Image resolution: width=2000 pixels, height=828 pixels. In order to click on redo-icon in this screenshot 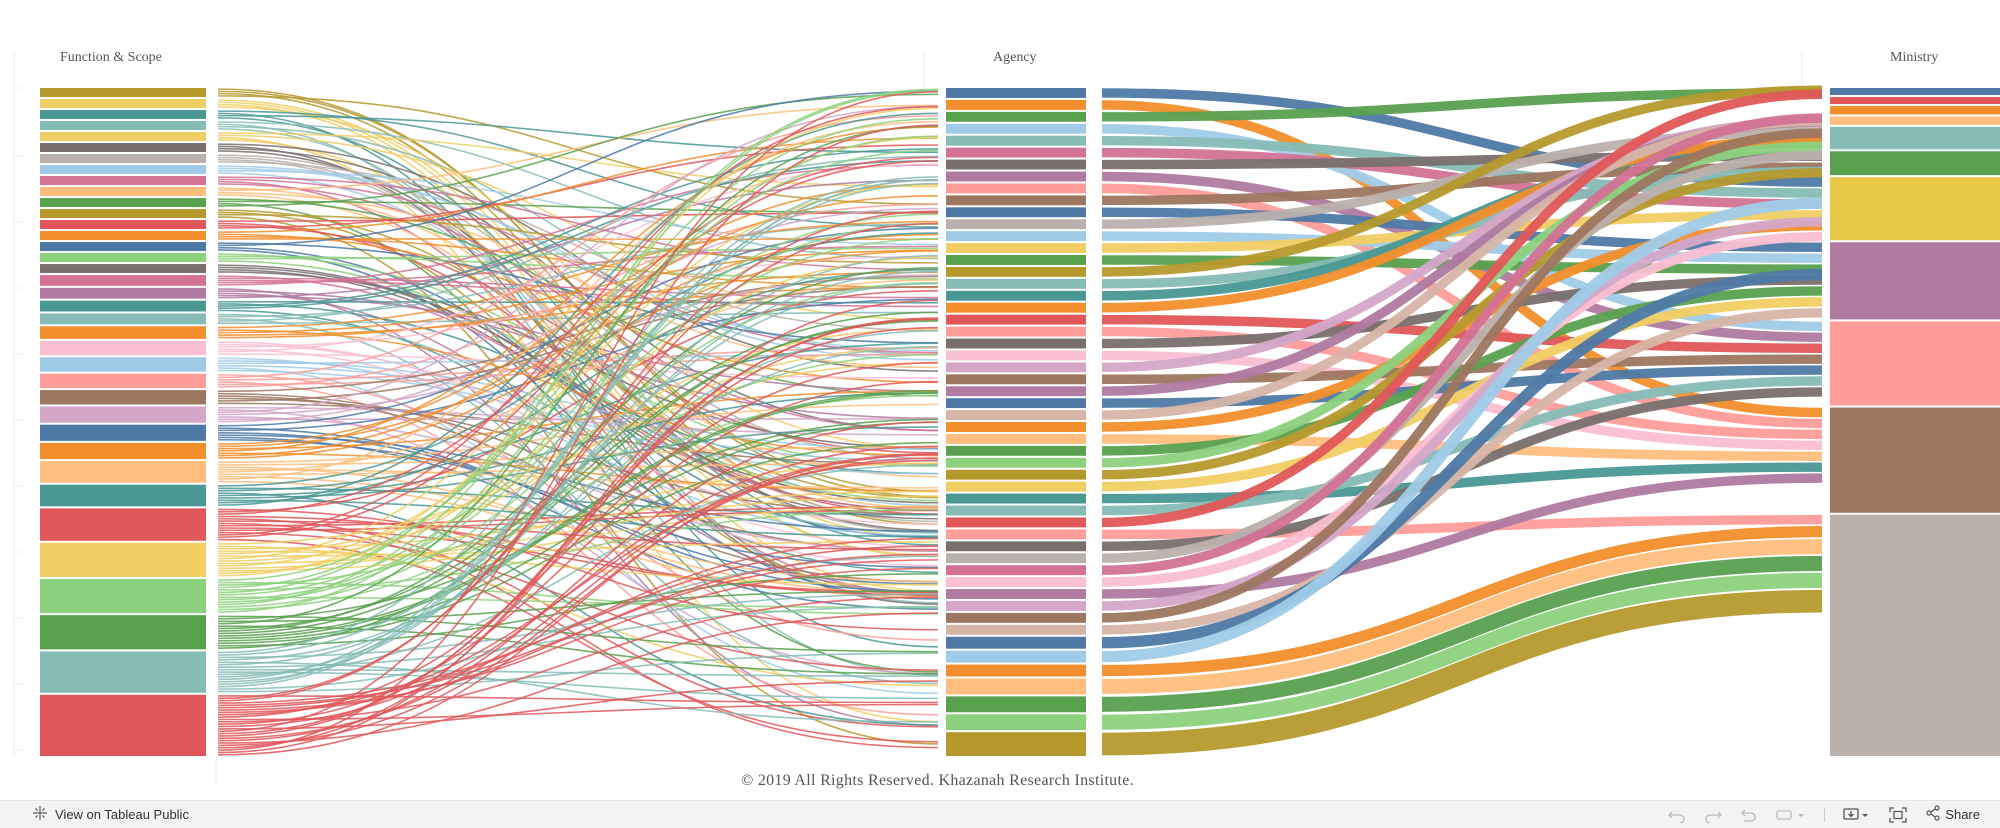, I will do `click(1713, 815)`.